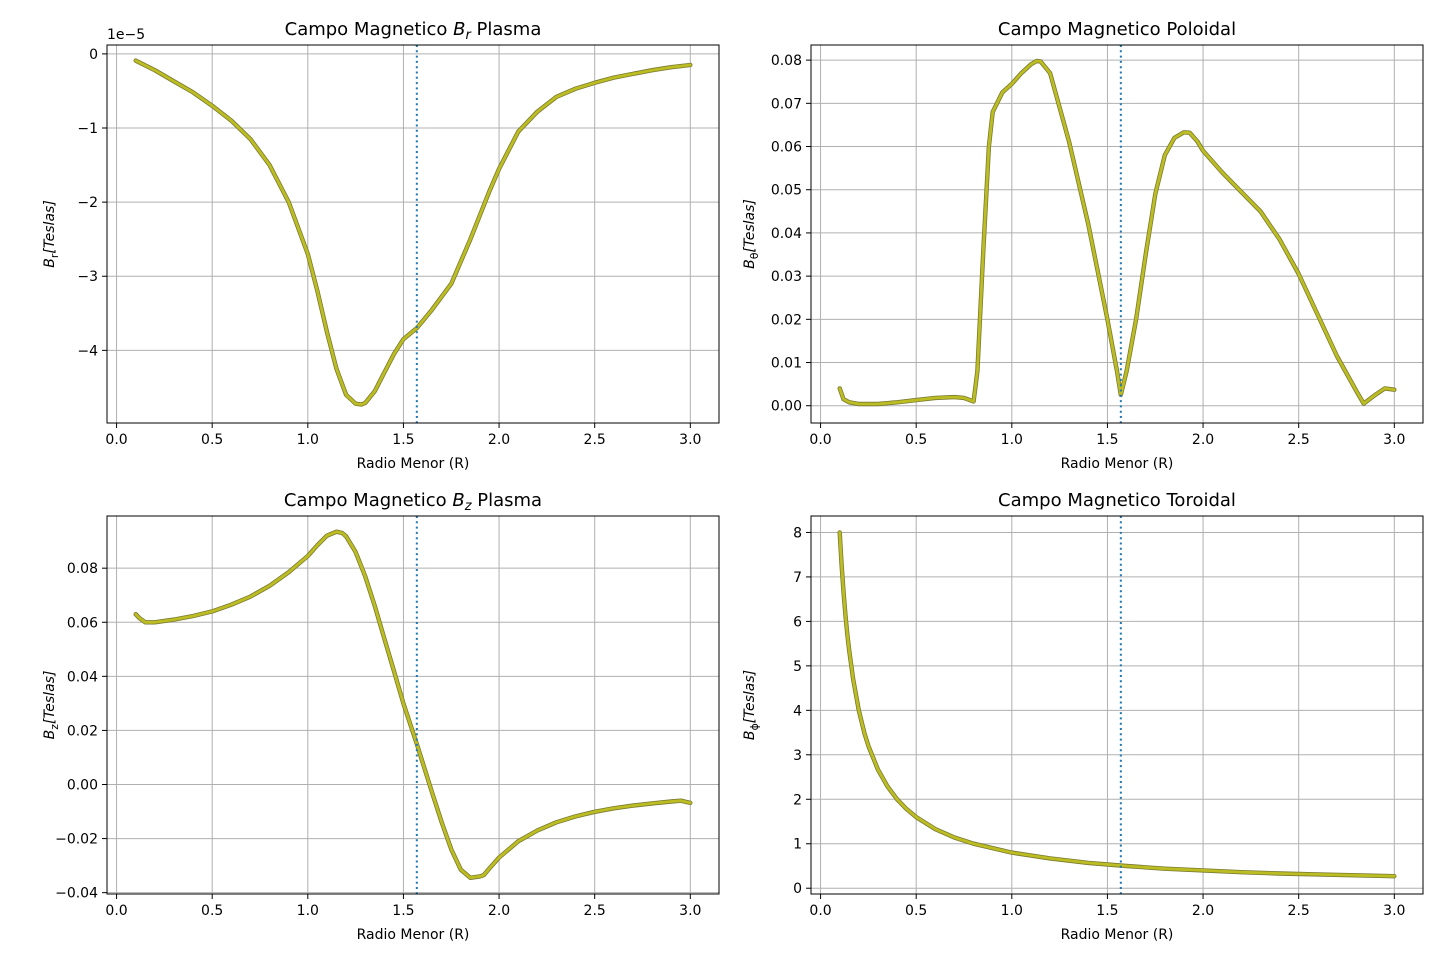  I want to click on chart-title: Campo Magnetico Toroidal, so click(1117, 500).